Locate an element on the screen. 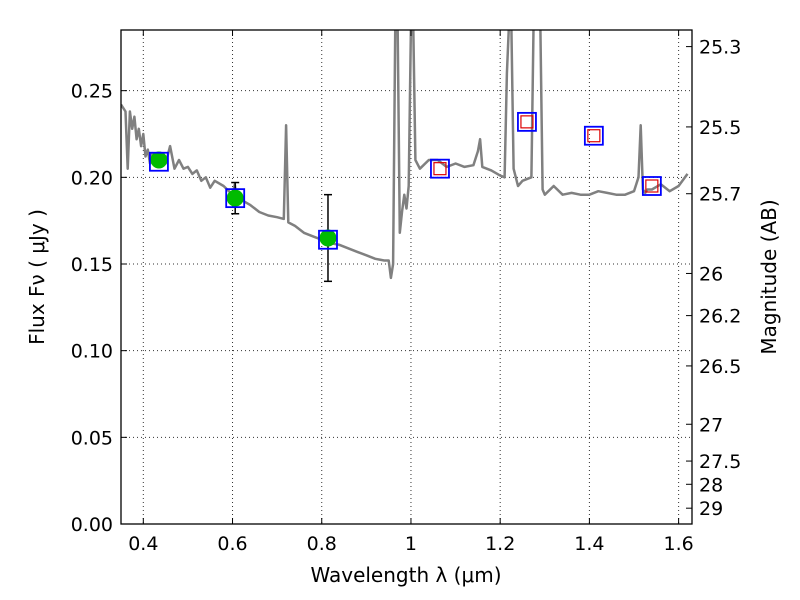 This screenshot has height=600, width=800. y-tick-label: 0.00 is located at coordinates (92, 525).